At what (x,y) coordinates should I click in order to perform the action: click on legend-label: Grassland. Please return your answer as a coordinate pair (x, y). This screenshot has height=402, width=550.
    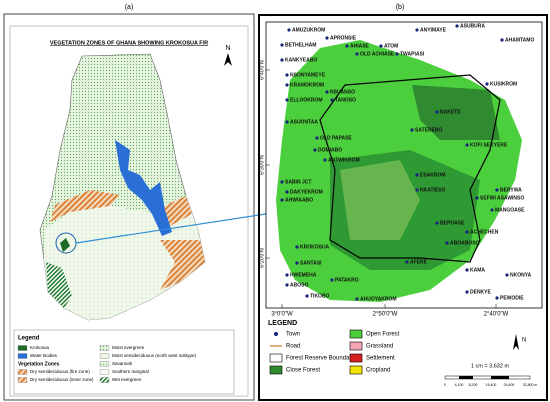
    Looking at the image, I should click on (379, 347).